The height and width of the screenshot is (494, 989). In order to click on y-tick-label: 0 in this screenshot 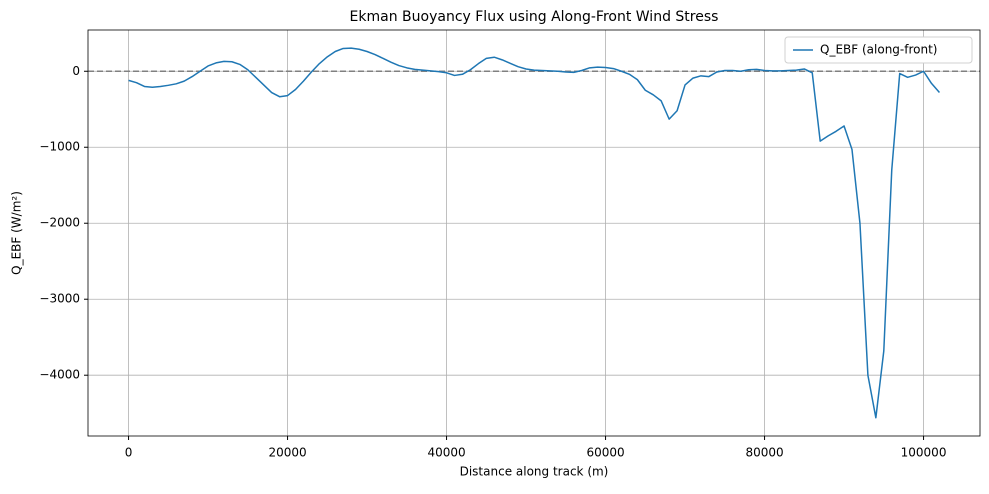, I will do `click(76, 71)`.